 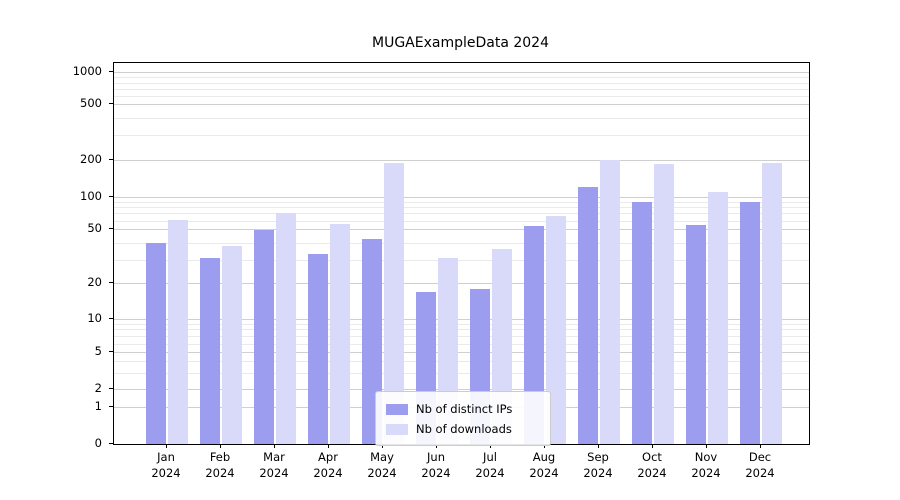 I want to click on y-tick-label: 200, so click(x=91, y=159).